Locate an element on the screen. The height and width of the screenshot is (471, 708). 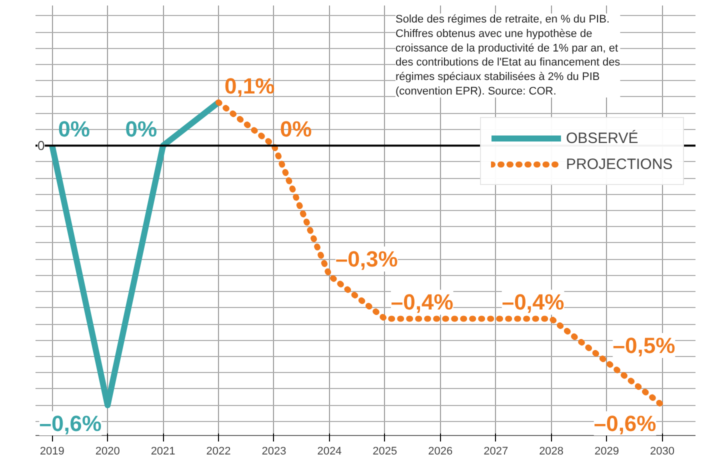
legend-label: PROJECTIONS is located at coordinates (619, 164).